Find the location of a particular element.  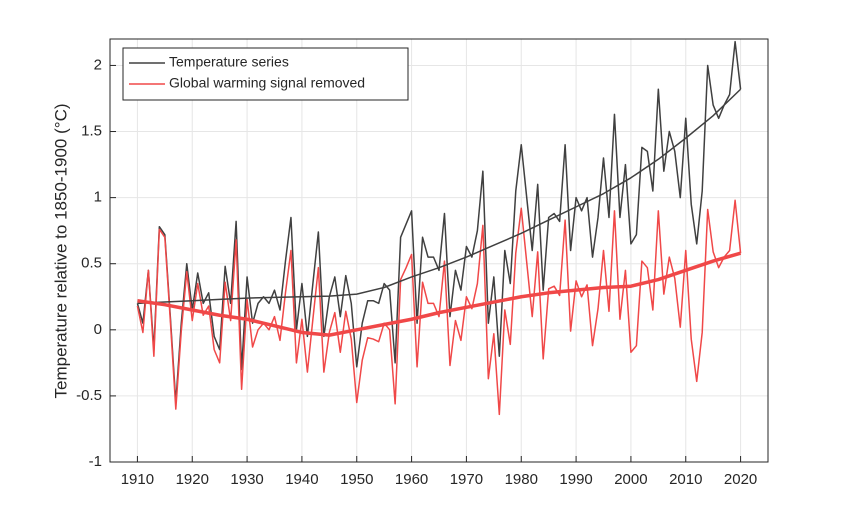

y-tick-label: 2 is located at coordinates (98, 64).